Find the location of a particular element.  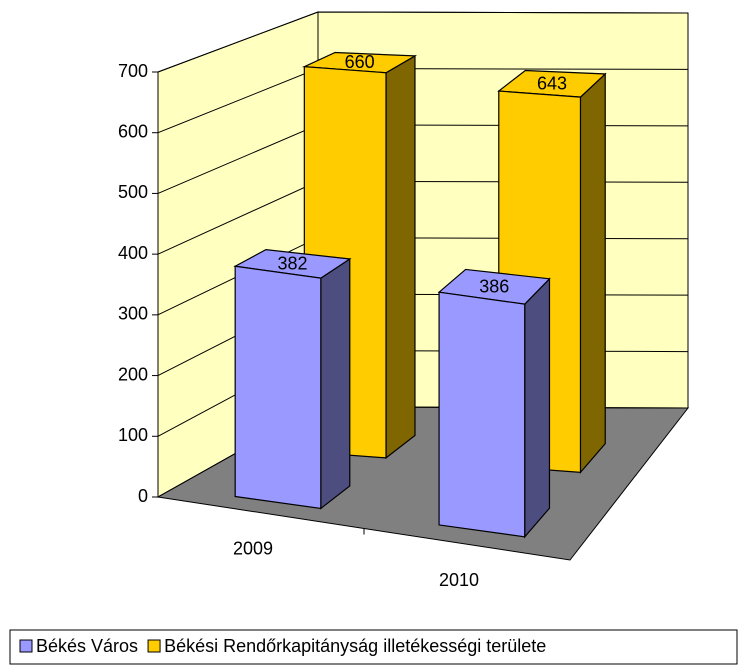

y-tick-label: 200 is located at coordinates (133, 374).